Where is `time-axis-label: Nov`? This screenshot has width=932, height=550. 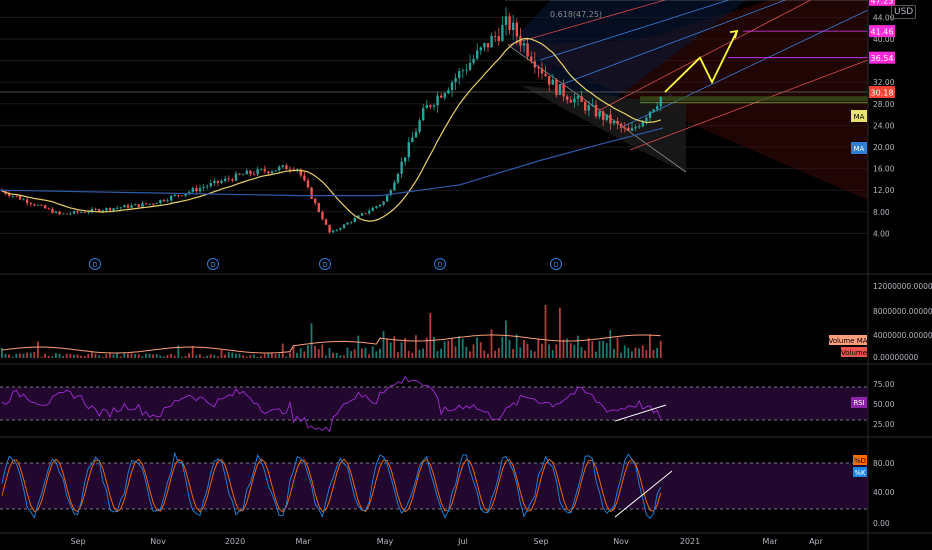
time-axis-label: Nov is located at coordinates (621, 541).